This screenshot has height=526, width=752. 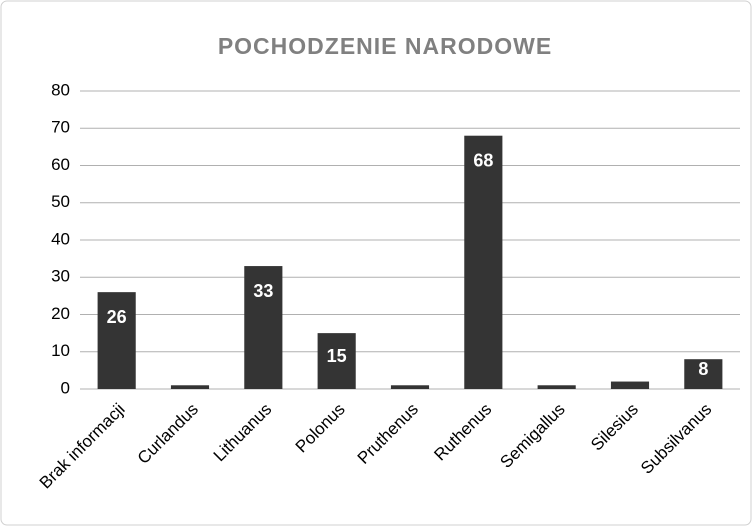 I want to click on chart-title: POCHODZENIE NARODOWE, so click(x=385, y=46).